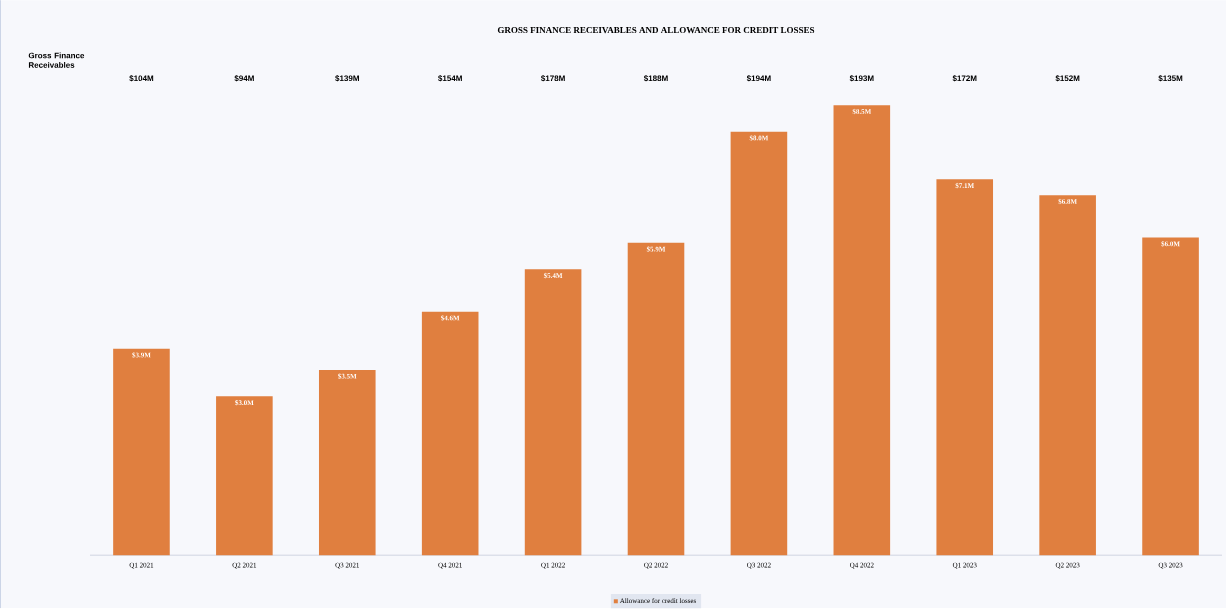 The width and height of the screenshot is (1226, 609). I want to click on text: $135M, so click(1170, 78).